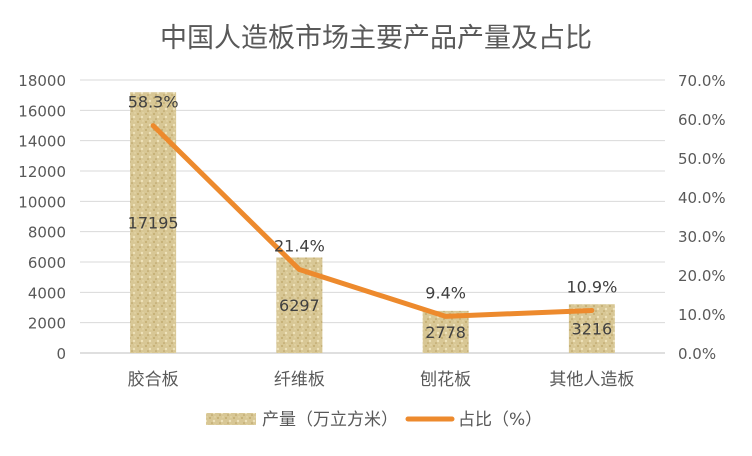 This screenshot has height=456, width=752. What do you see at coordinates (47, 233) in the screenshot?
I see `left-tick-label: 8000` at bounding box center [47, 233].